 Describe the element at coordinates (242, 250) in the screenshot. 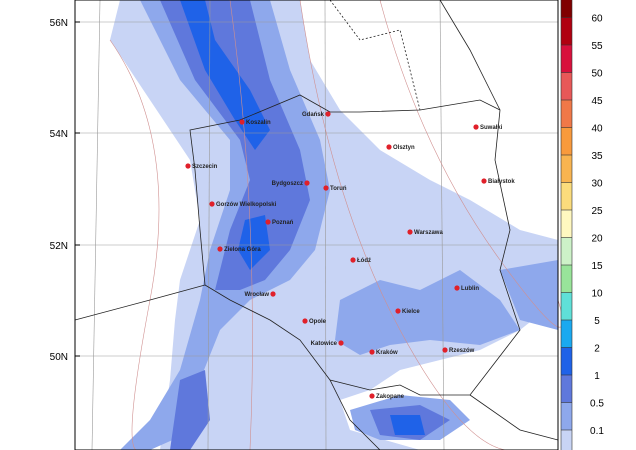

I see `city-label: Zielona Góra` at that location.